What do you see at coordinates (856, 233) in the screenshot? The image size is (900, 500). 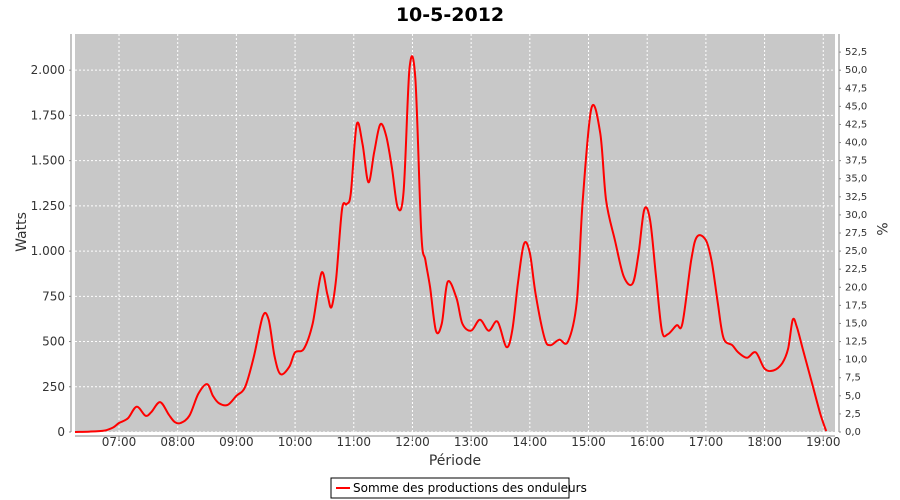 I see `y2-tick-label: 27,5` at bounding box center [856, 233].